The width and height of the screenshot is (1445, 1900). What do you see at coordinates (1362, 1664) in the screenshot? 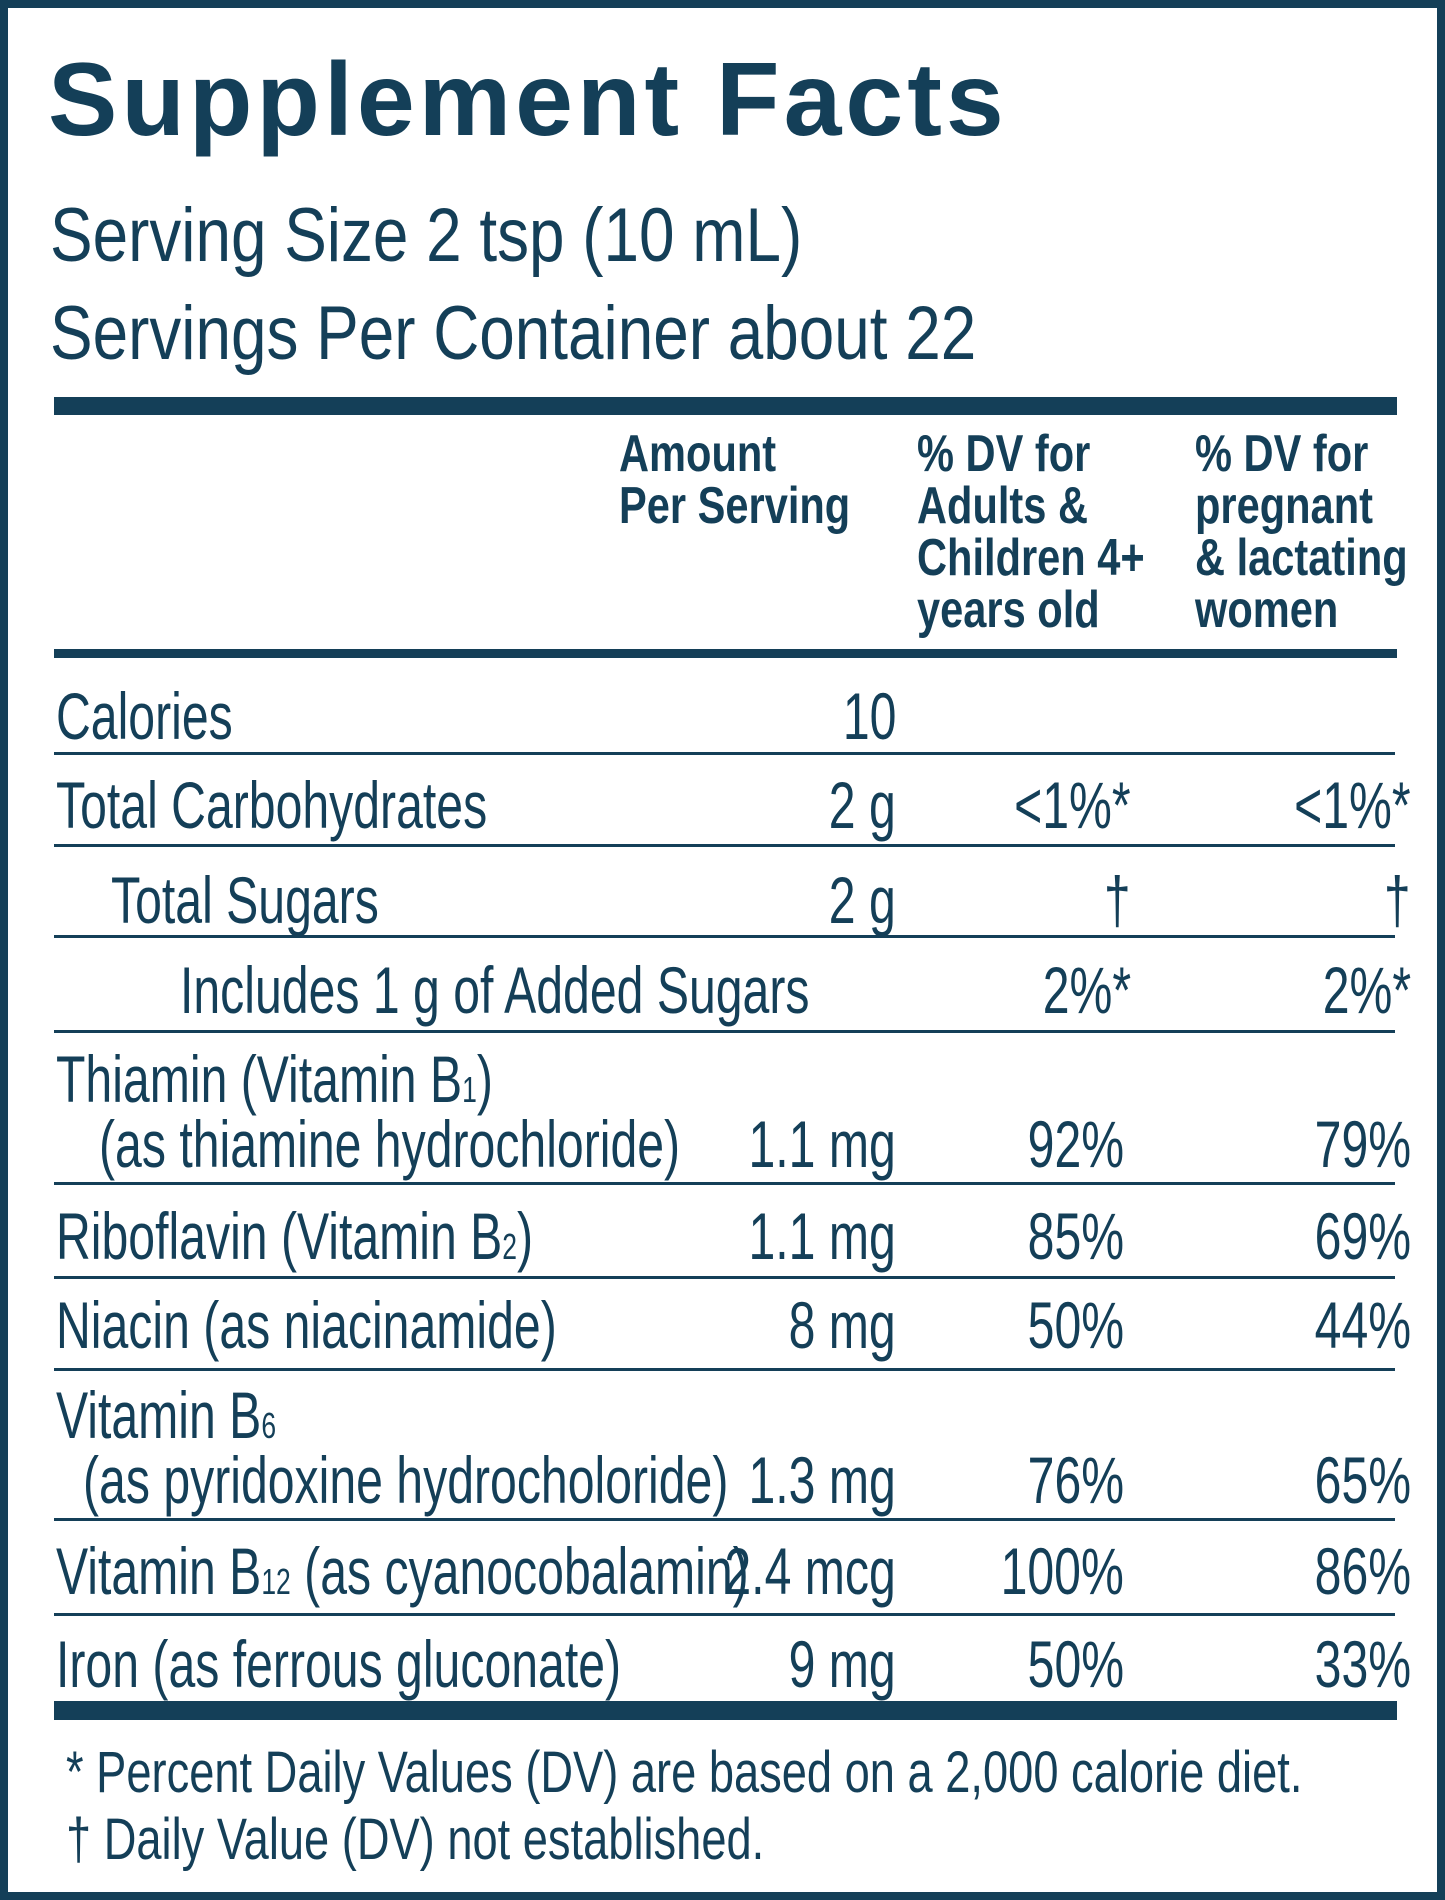
I see `nutrient-dv-pregnant: 33%` at bounding box center [1362, 1664].